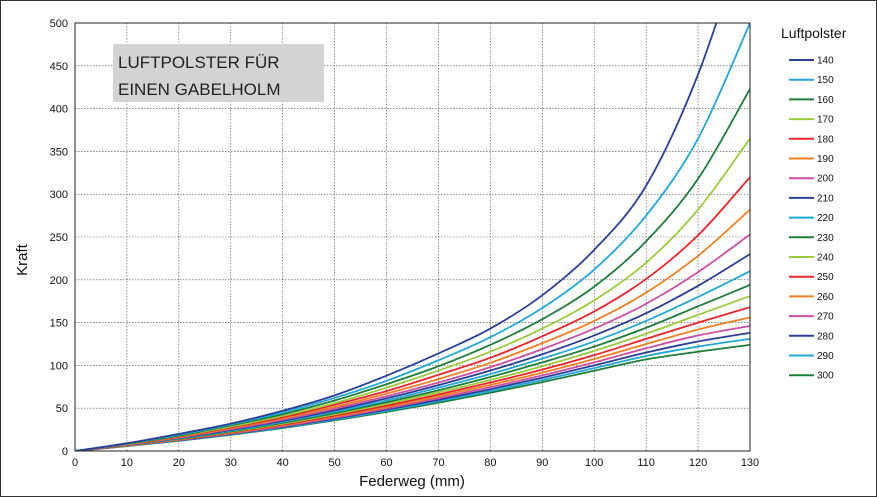 This screenshot has width=877, height=497. I want to click on legend-label-220: 220, so click(825, 218).